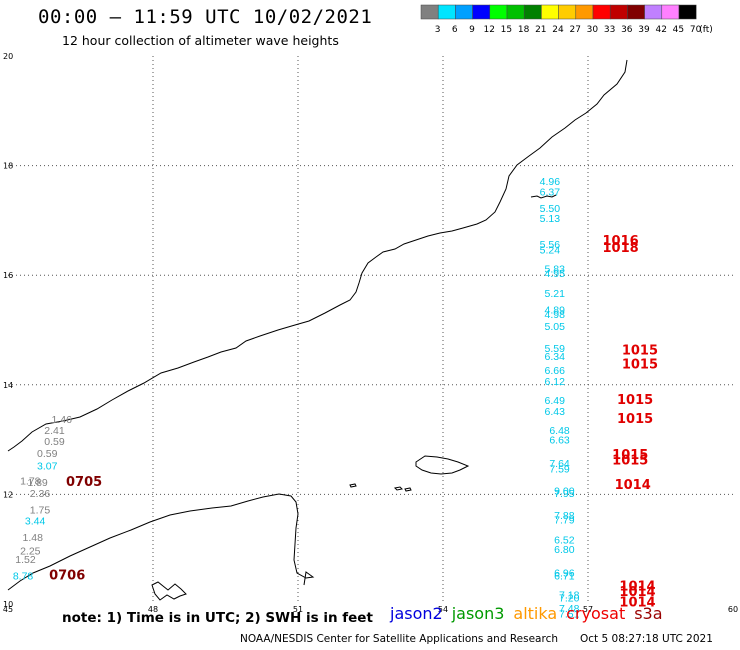 This screenshot has height=650, width=740. I want to click on small-island-c, so click(353, 485).